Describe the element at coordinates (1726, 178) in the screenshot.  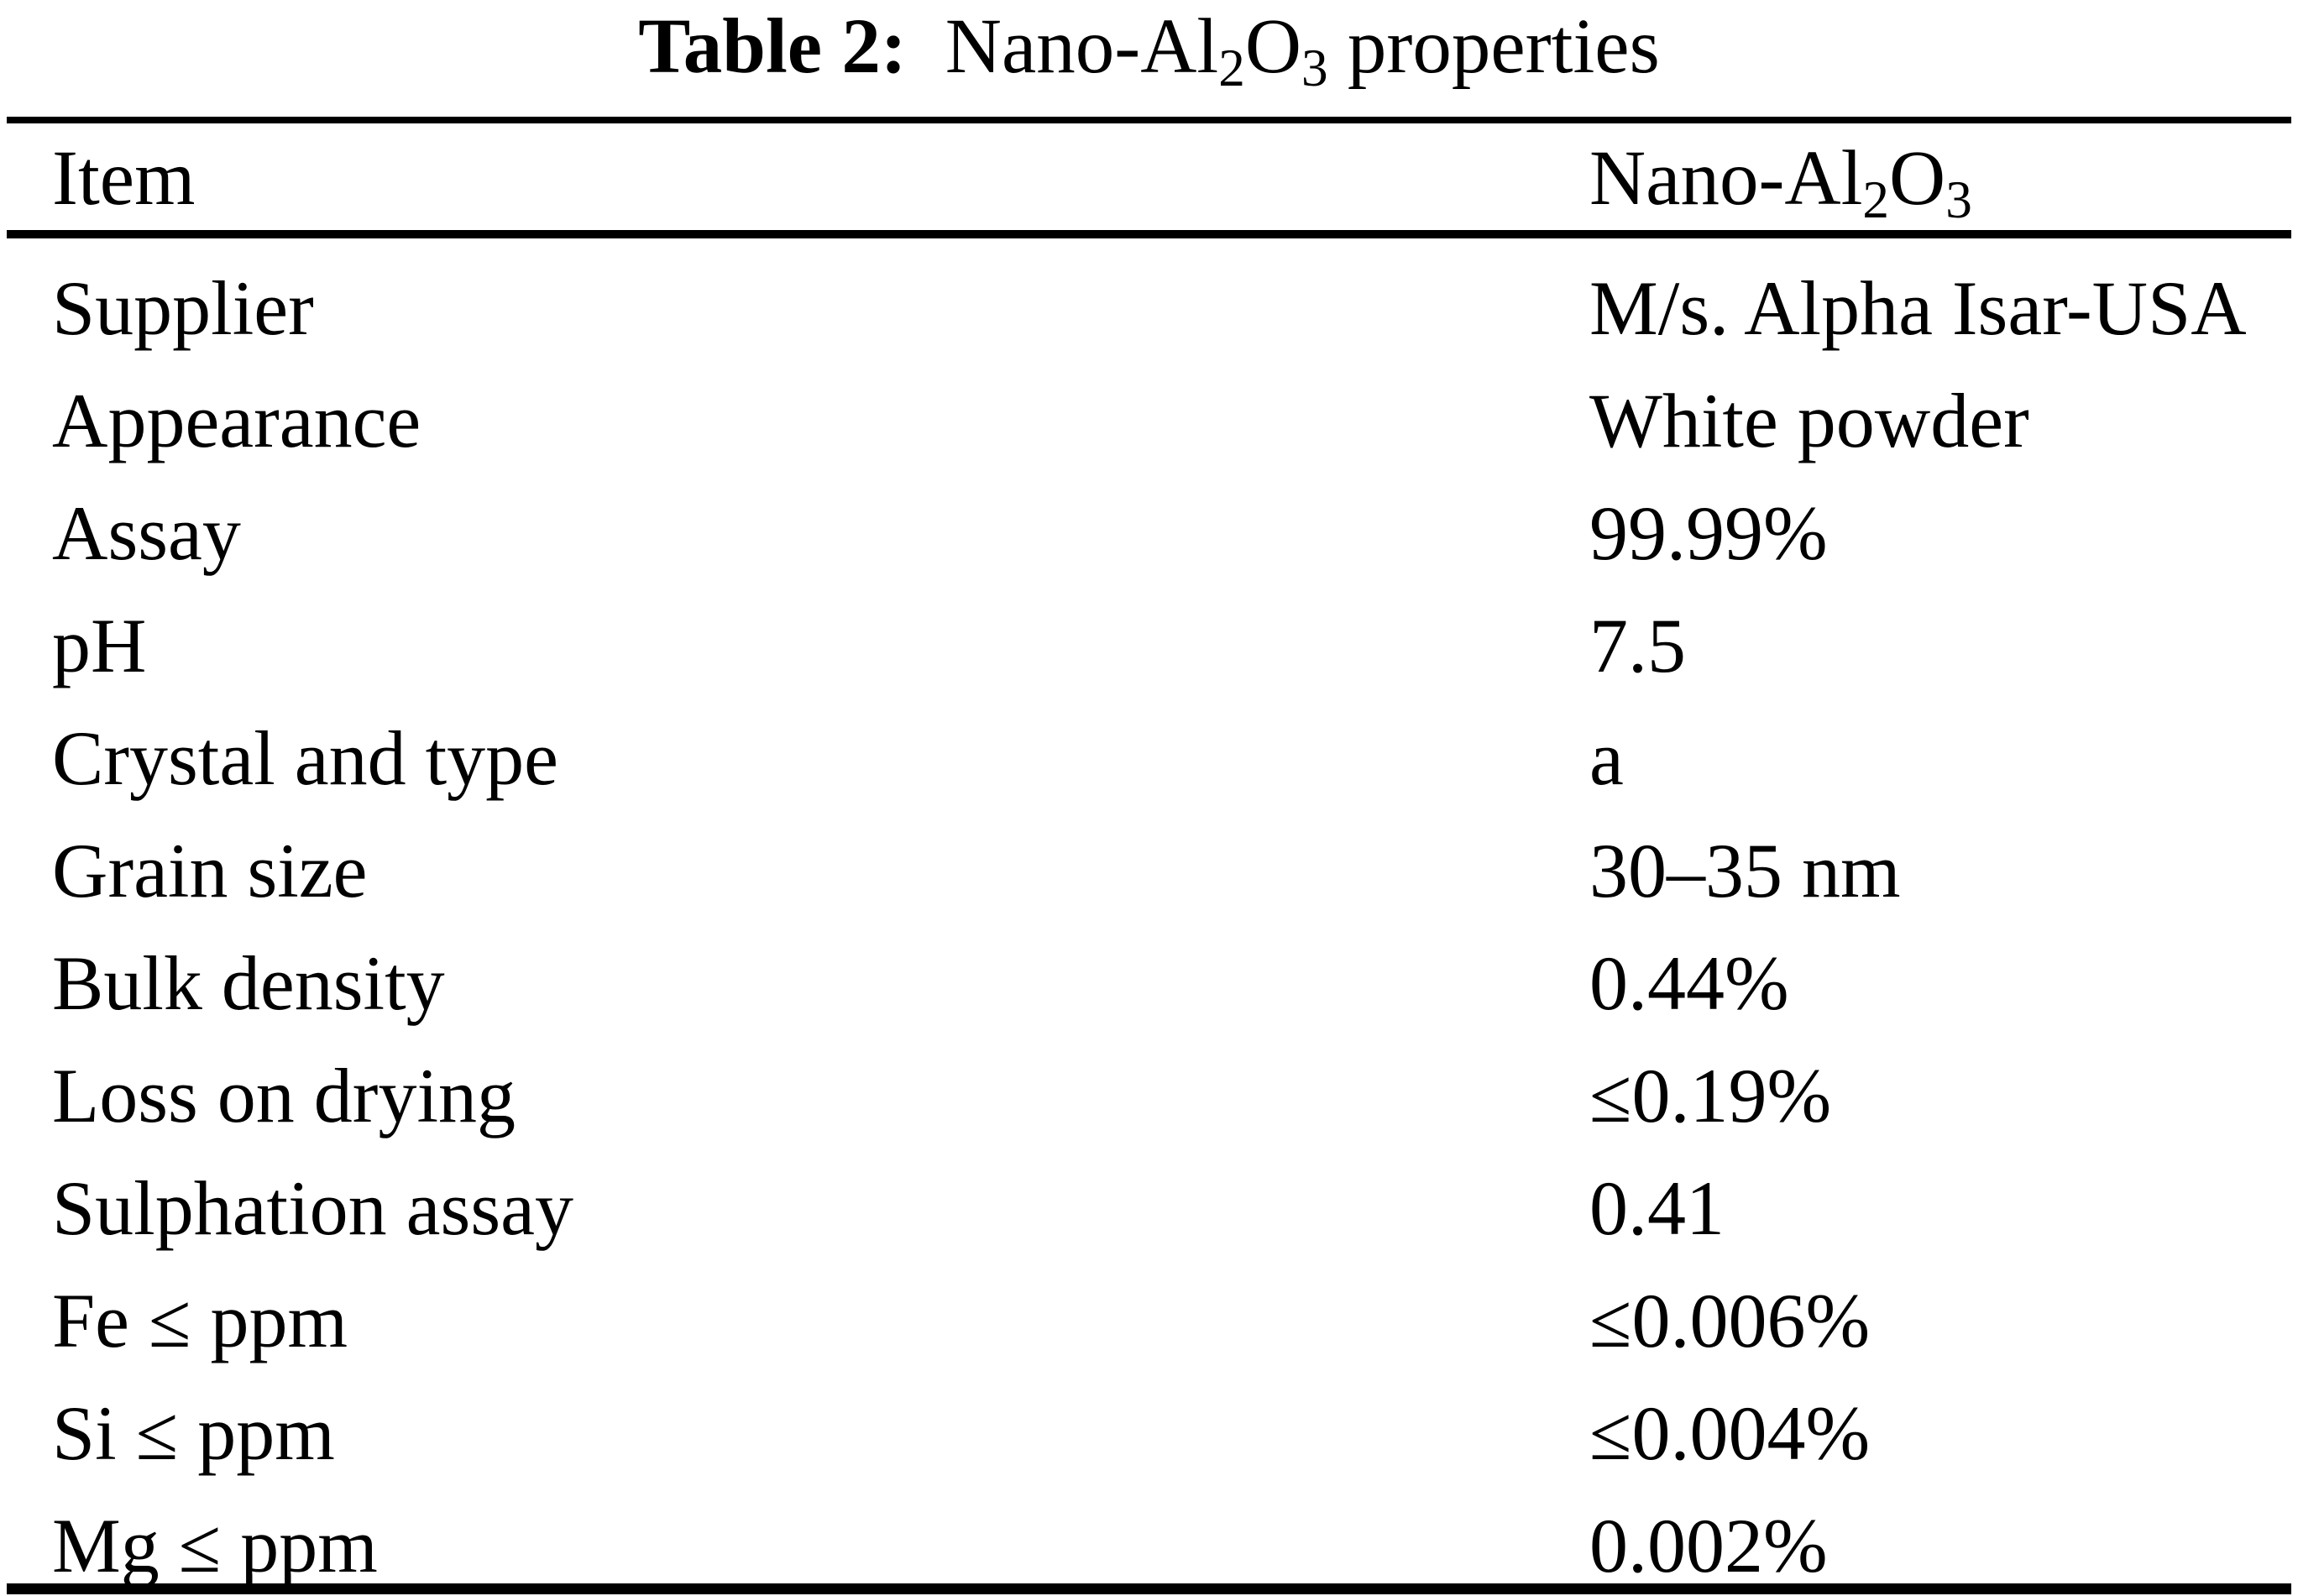
I see `header-formula-pre: Nano-Al` at that location.